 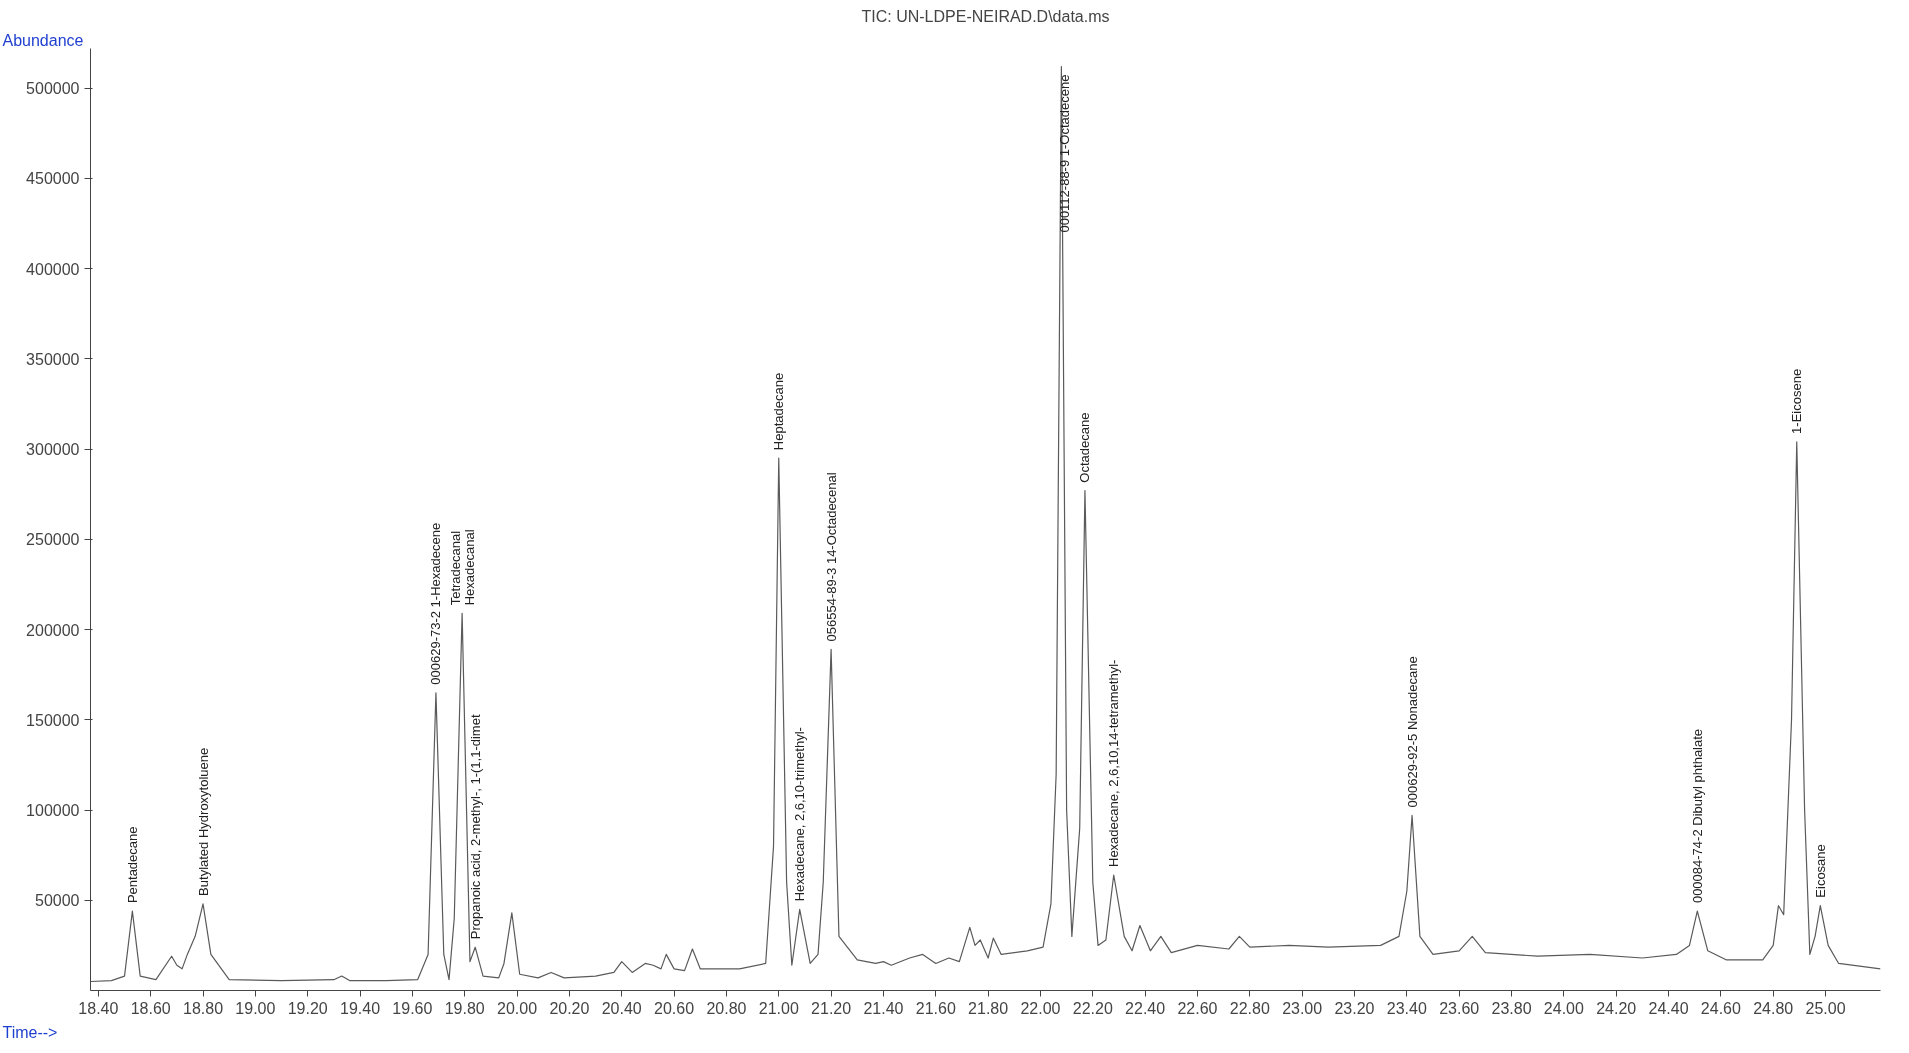 What do you see at coordinates (1092, 1008) in the screenshot?
I see `x-tick-label: 22.20` at bounding box center [1092, 1008].